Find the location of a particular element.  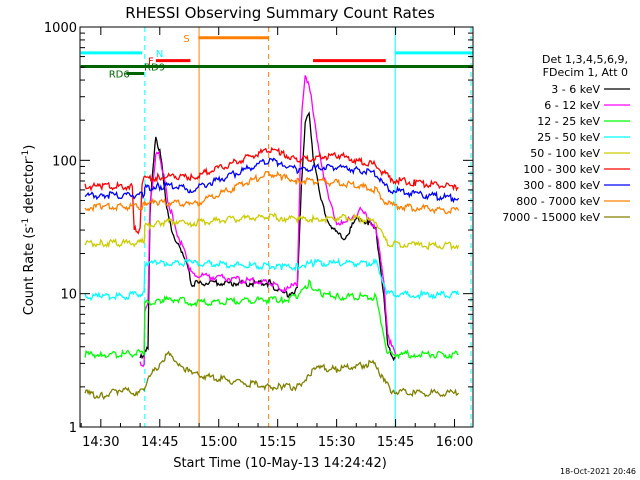

x-tick-label-4: 15:30 is located at coordinates (336, 442).